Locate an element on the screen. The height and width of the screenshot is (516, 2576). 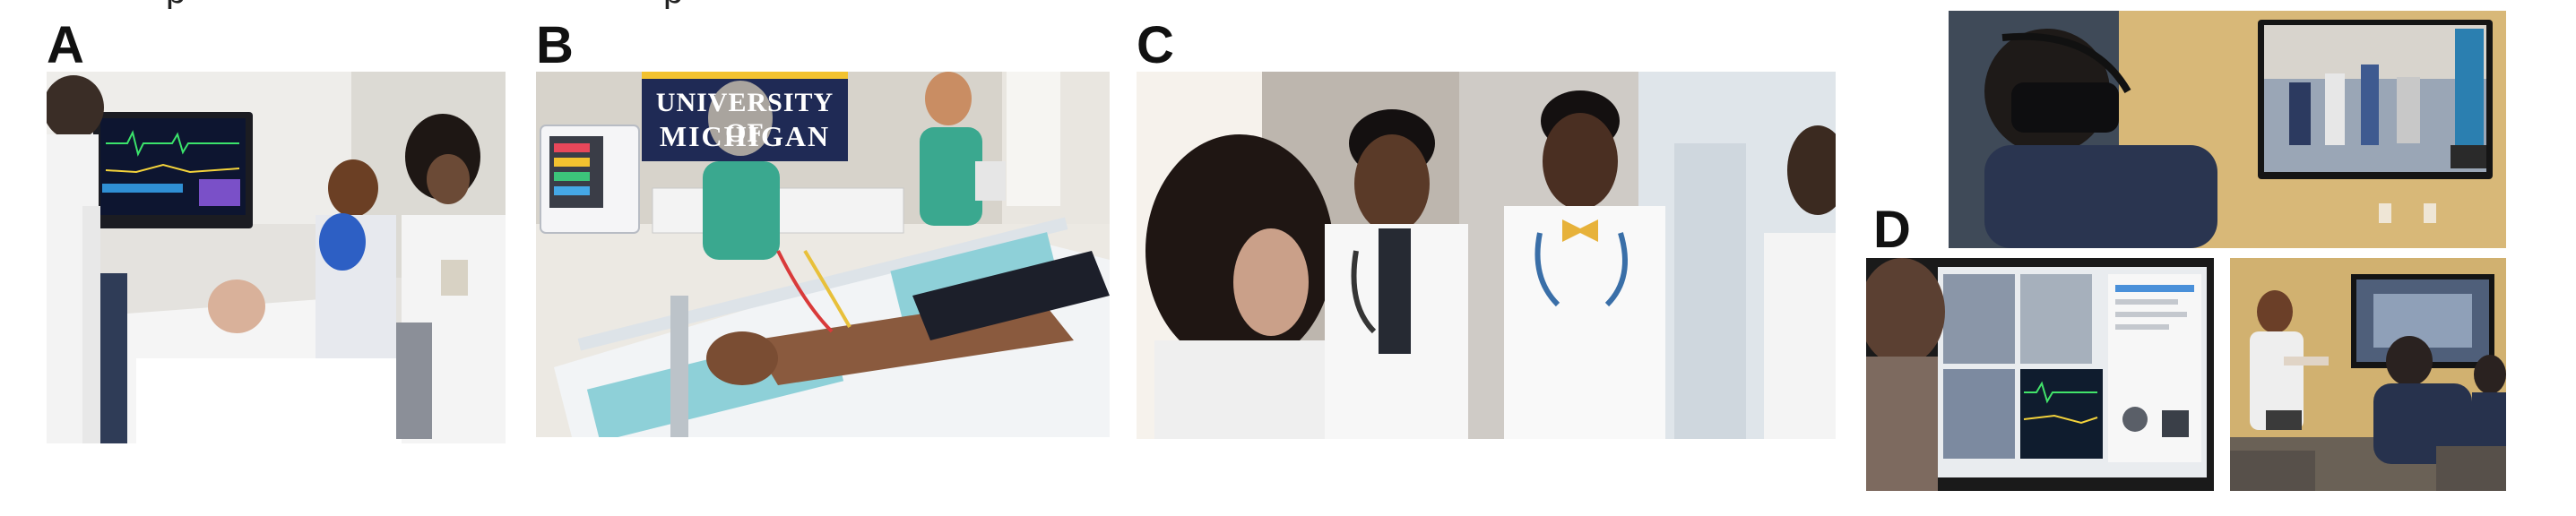
panel-a-photo is located at coordinates (276, 257).